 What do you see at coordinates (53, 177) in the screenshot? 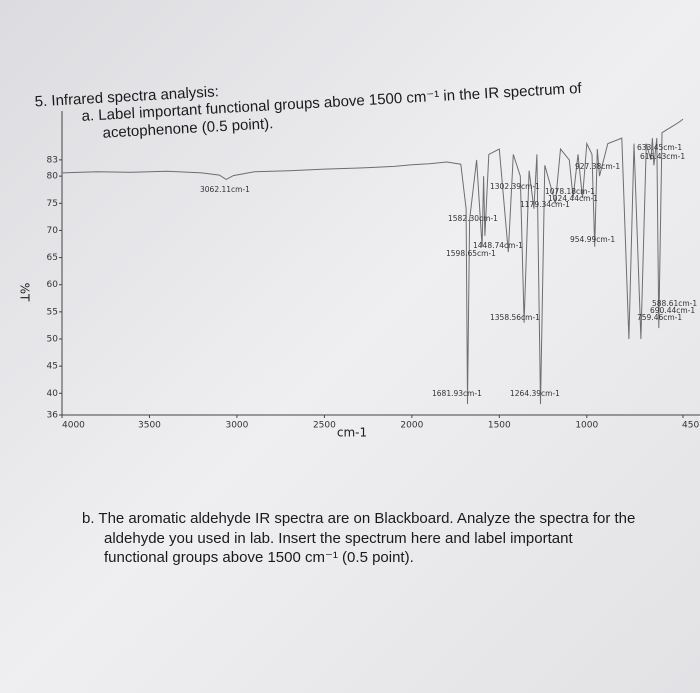
I see `y-tick-label: 80` at bounding box center [53, 177].